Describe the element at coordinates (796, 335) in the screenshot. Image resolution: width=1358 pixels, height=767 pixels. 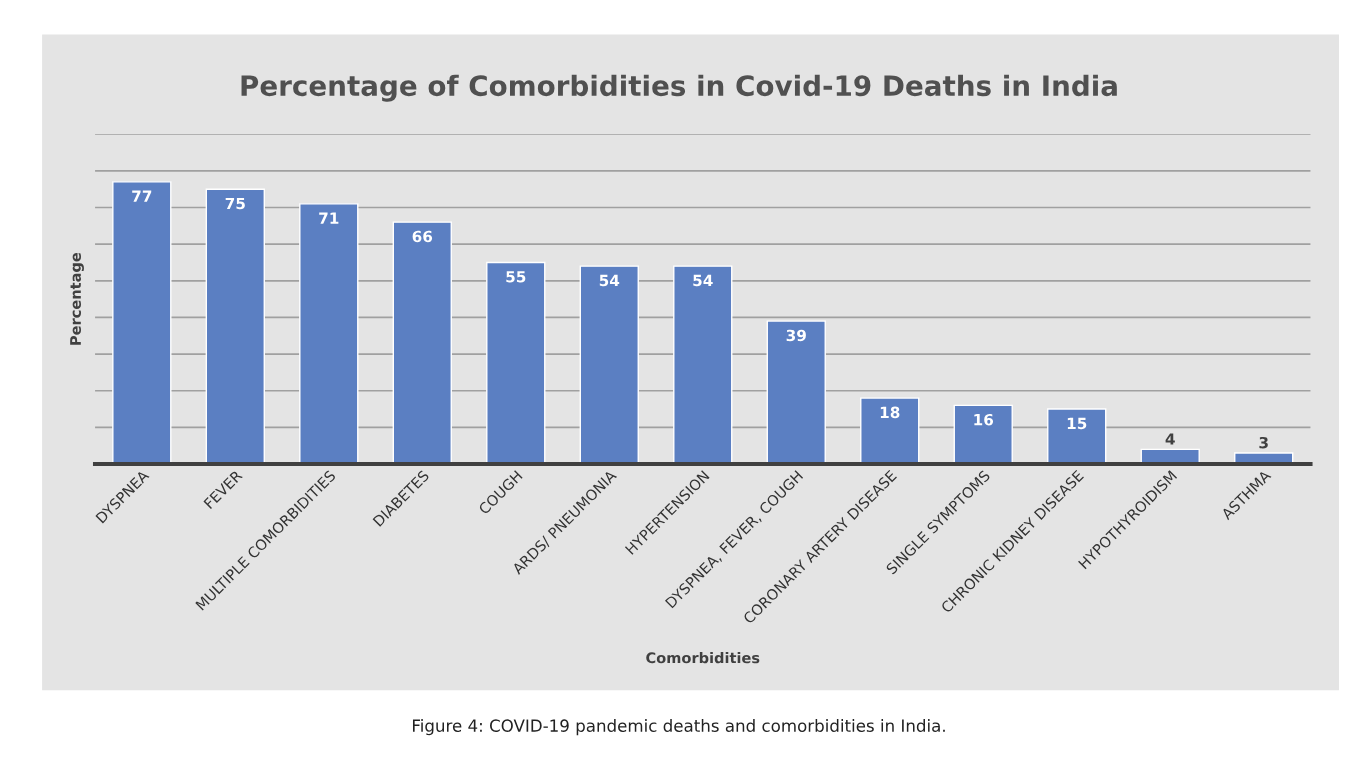
I see `data-label: 39` at that location.